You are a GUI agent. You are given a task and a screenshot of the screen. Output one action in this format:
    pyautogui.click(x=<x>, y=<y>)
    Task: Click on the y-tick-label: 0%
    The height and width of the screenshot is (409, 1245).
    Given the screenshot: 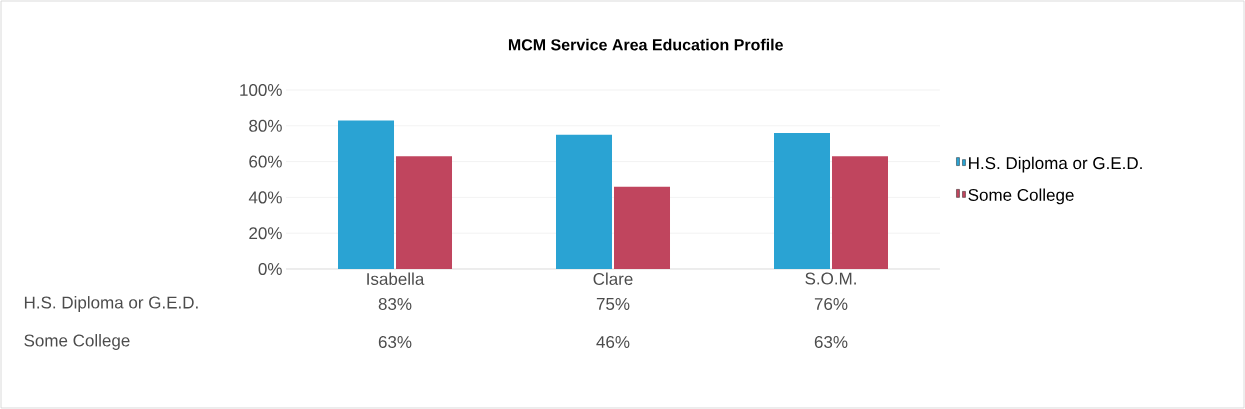 What is the action you would take?
    pyautogui.click(x=270, y=269)
    